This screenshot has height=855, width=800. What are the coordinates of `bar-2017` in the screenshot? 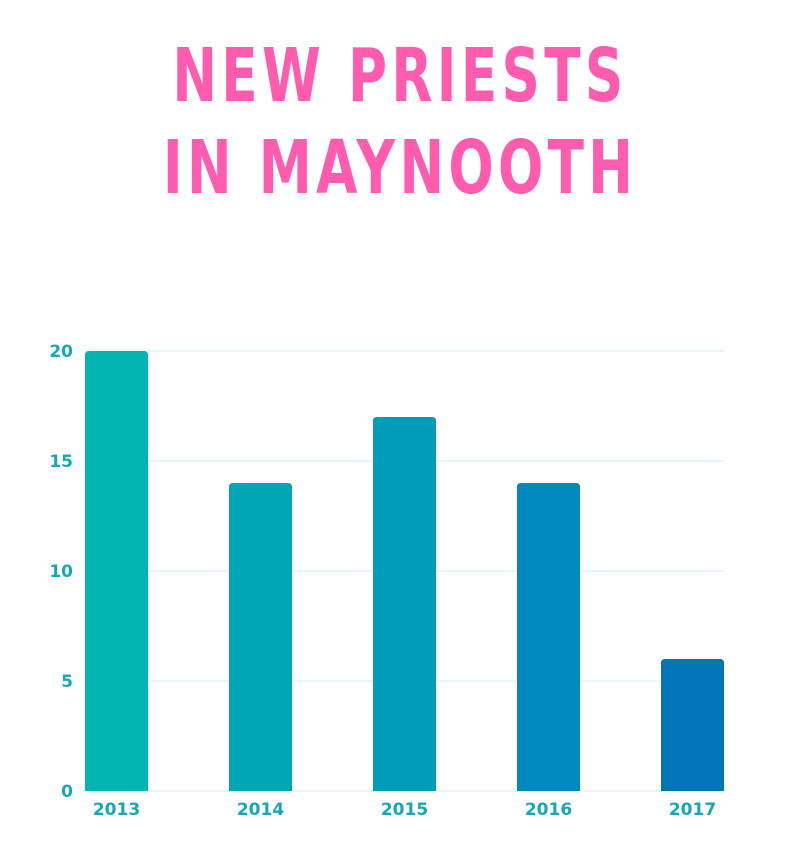 It's located at (692, 725).